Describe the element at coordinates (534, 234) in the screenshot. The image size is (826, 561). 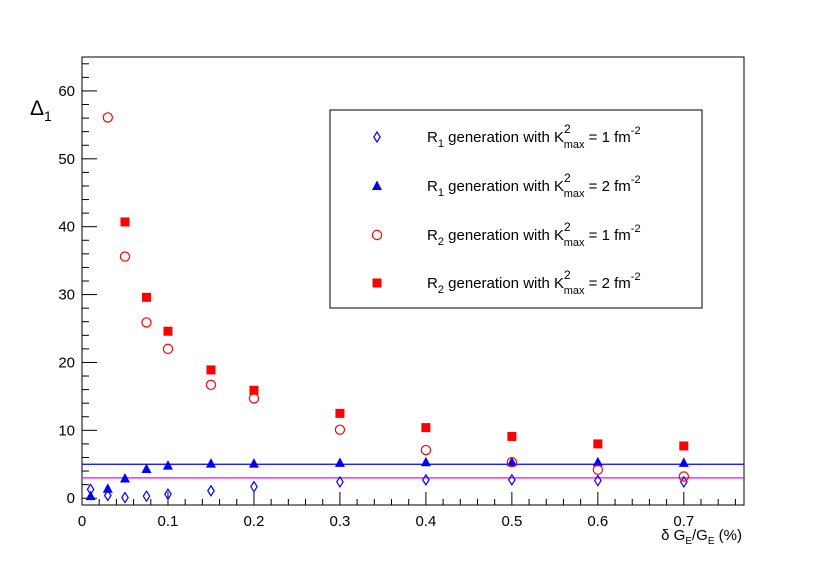
I see `legend-r2-k1-label: R2 generation with K2 max = 1 fm-2` at that location.